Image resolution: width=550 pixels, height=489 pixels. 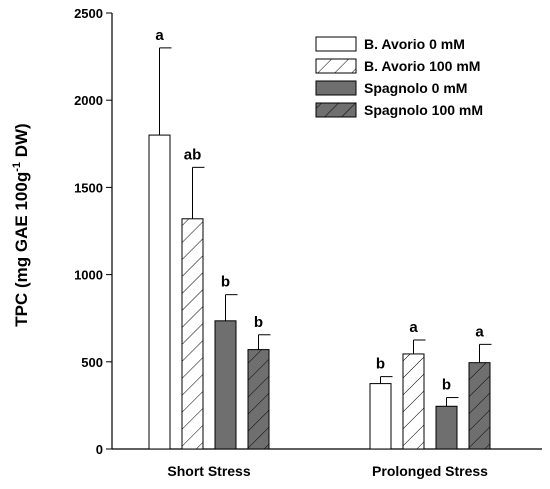 I want to click on significance-label: ab, so click(x=193, y=154).